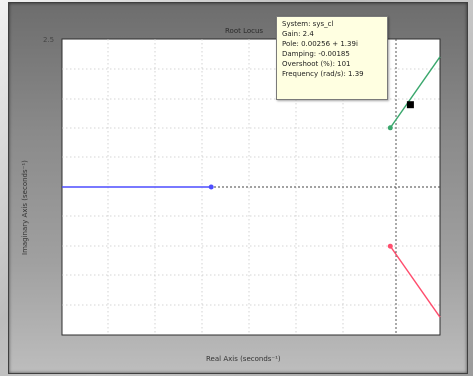 The height and width of the screenshot is (376, 473). What do you see at coordinates (308, 24) in the screenshot?
I see `datatip-system: System: sys_cl` at bounding box center [308, 24].